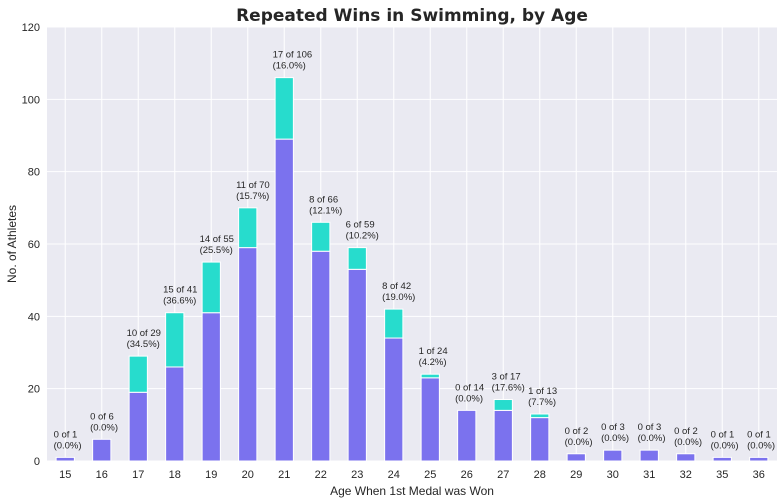  Describe the element at coordinates (289, 66) in the screenshot. I see `annotation-percent: (16.0%)` at that location.